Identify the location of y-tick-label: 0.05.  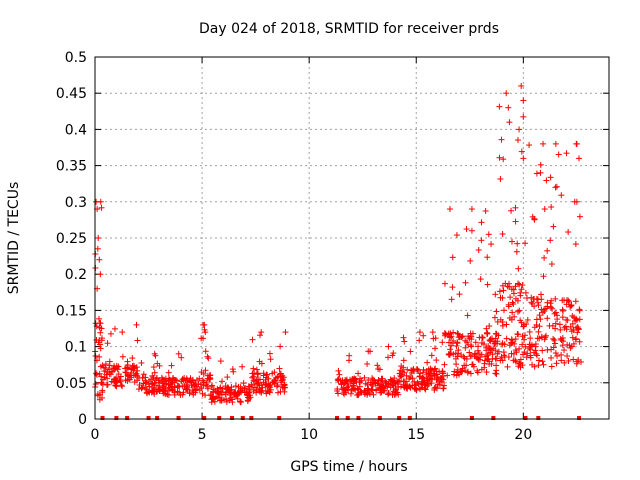
(71, 384).